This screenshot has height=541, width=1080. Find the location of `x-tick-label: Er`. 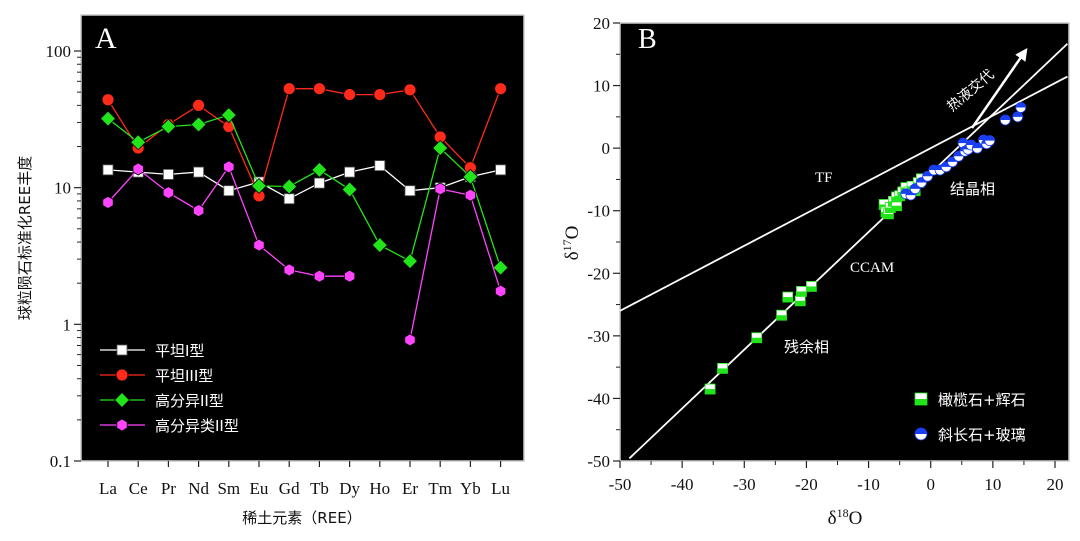

x-tick-label: Er is located at coordinates (410, 488).